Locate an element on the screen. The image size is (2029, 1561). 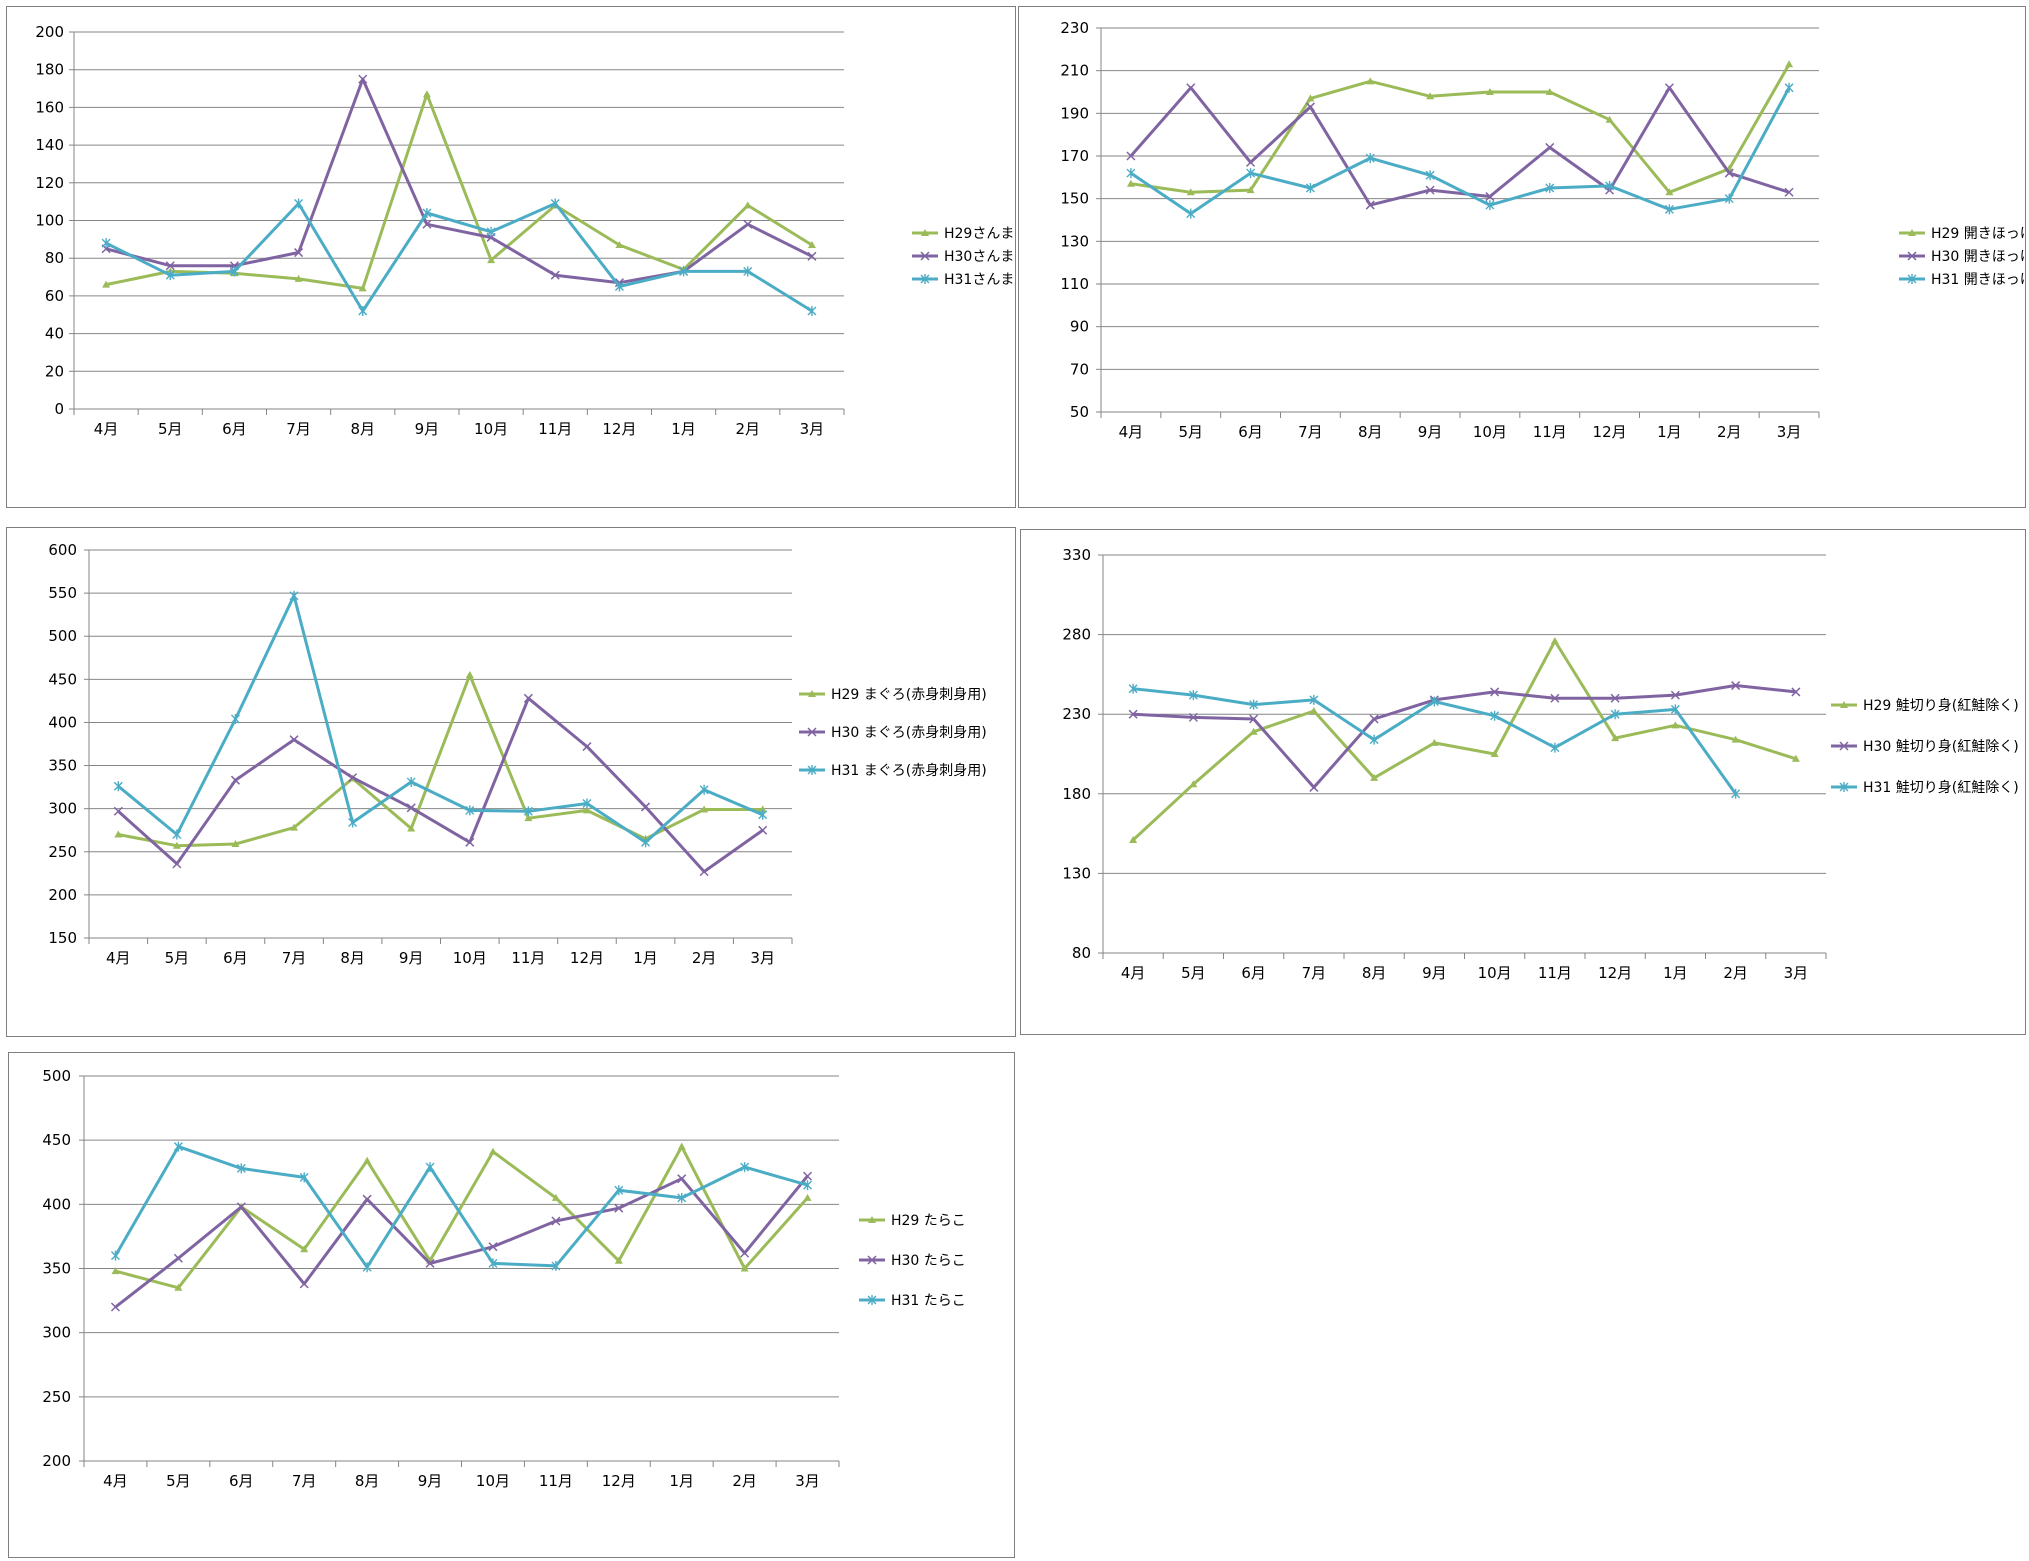
legend-entry: H29さんま is located at coordinates (963, 234).